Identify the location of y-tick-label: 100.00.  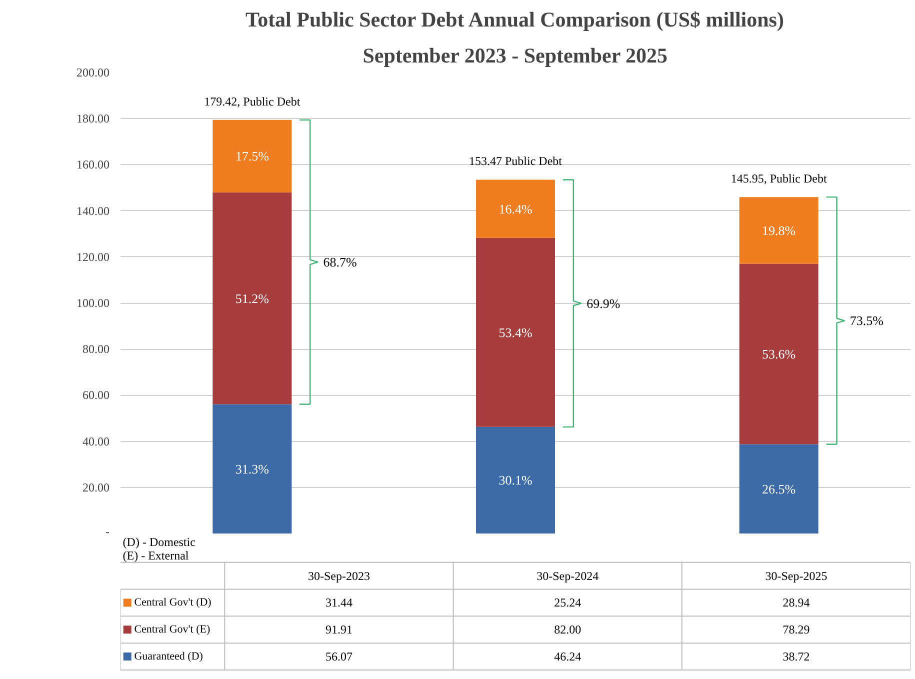
(93, 303).